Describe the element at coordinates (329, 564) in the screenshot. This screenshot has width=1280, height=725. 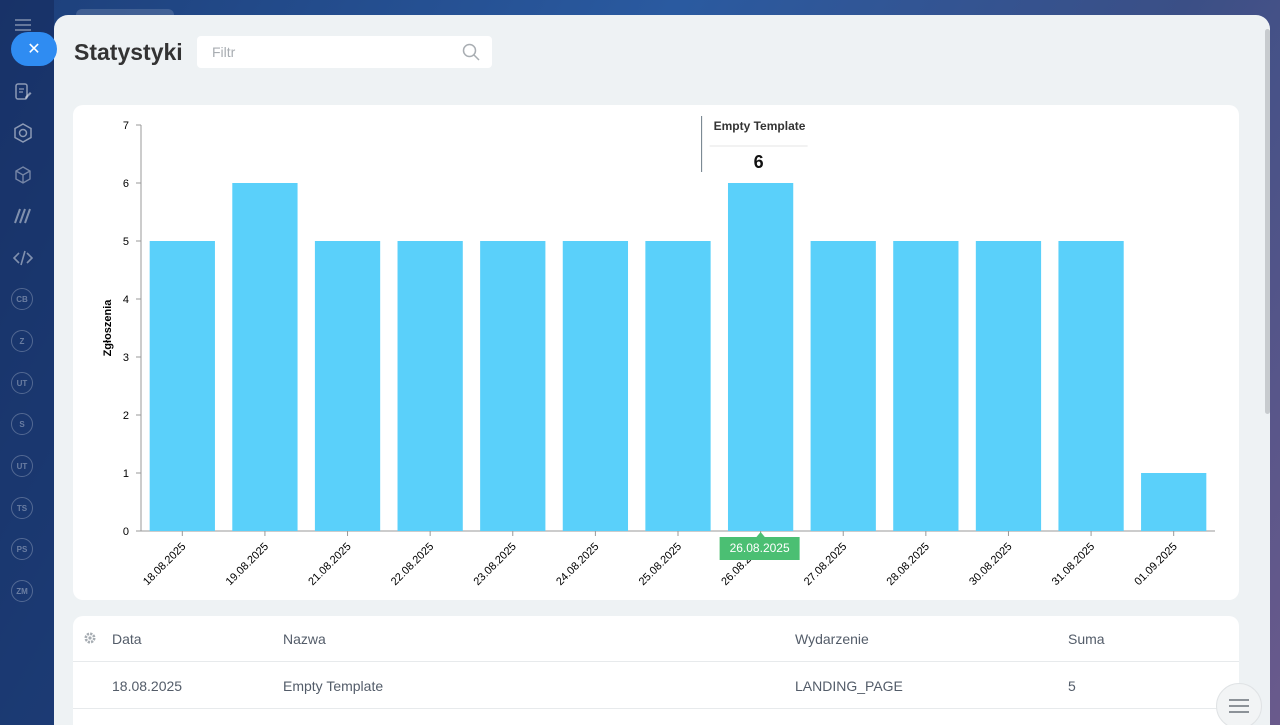
I see `x-tick-label: 21.08.2025` at that location.